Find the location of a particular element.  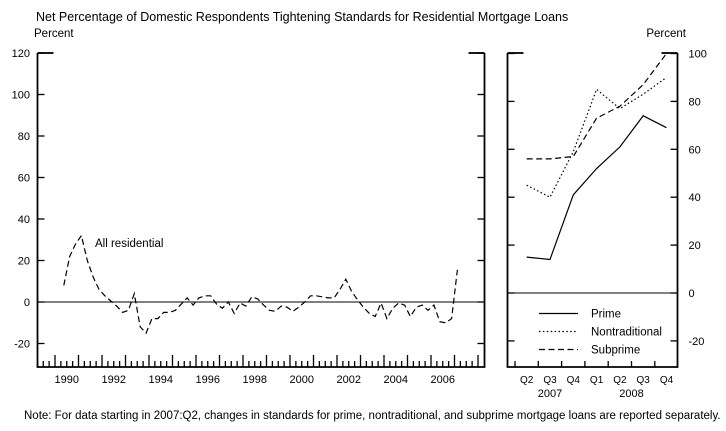

right-axis-unit-label: Percent is located at coordinates (666, 34).